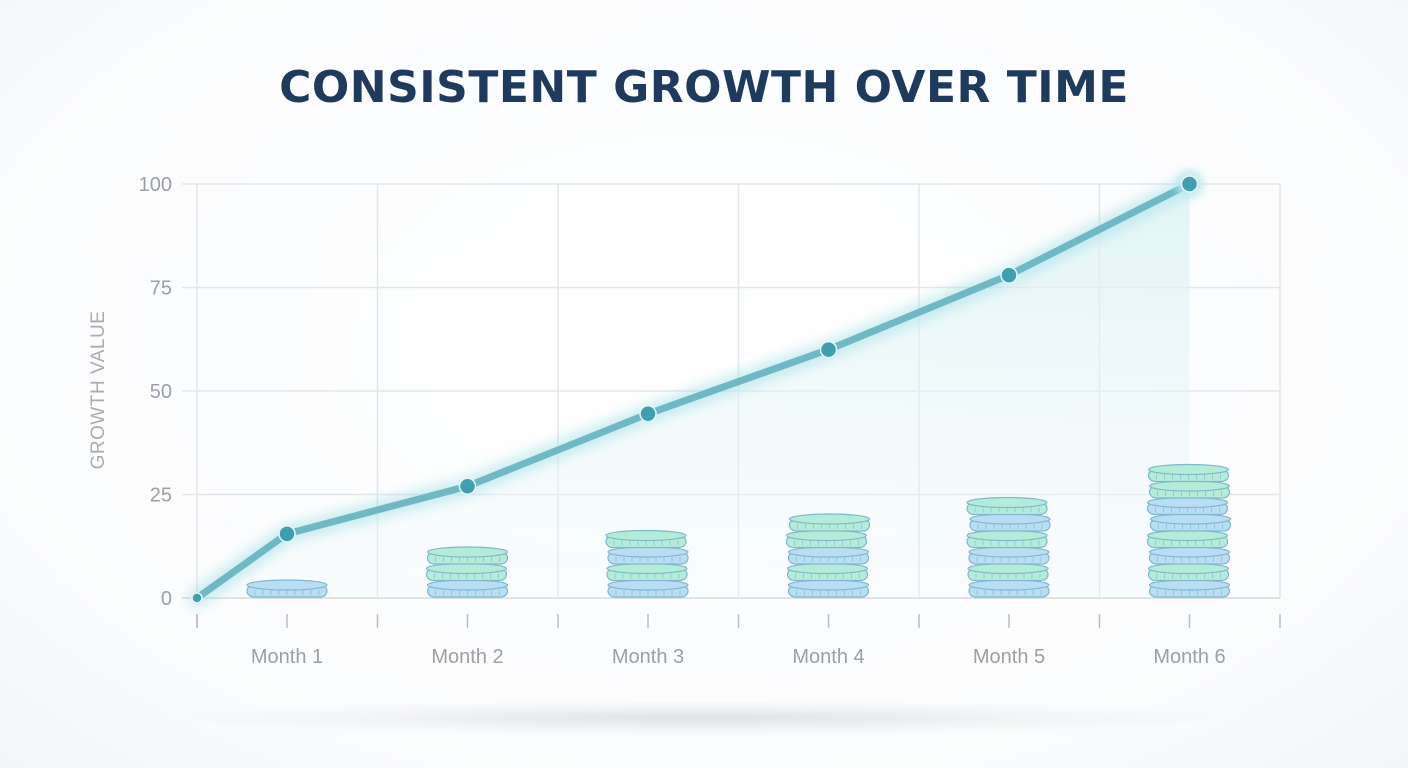 Image resolution: width=1408 pixels, height=768 pixels. I want to click on x-tick-label: Month 4, so click(828, 657).